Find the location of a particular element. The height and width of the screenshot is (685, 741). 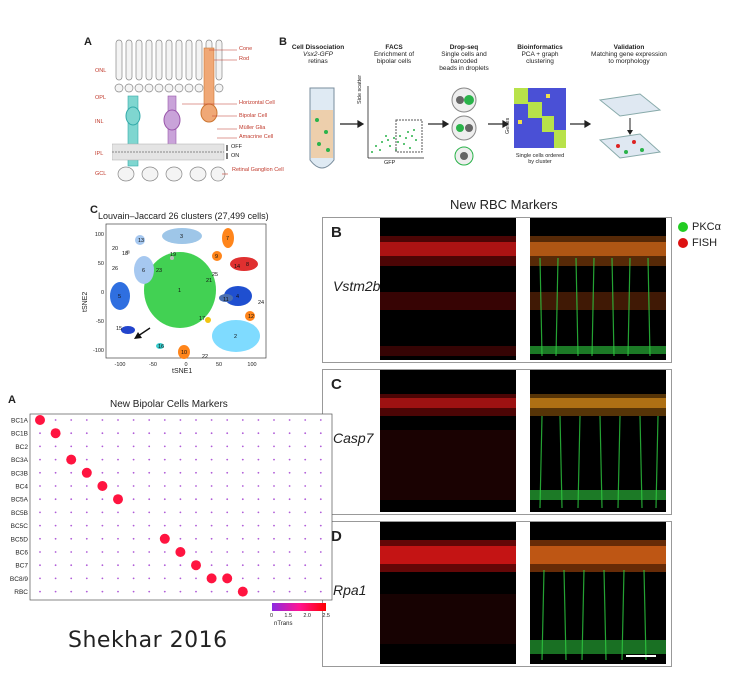

layer-gcl: GCL is located at coordinates (101, 174).